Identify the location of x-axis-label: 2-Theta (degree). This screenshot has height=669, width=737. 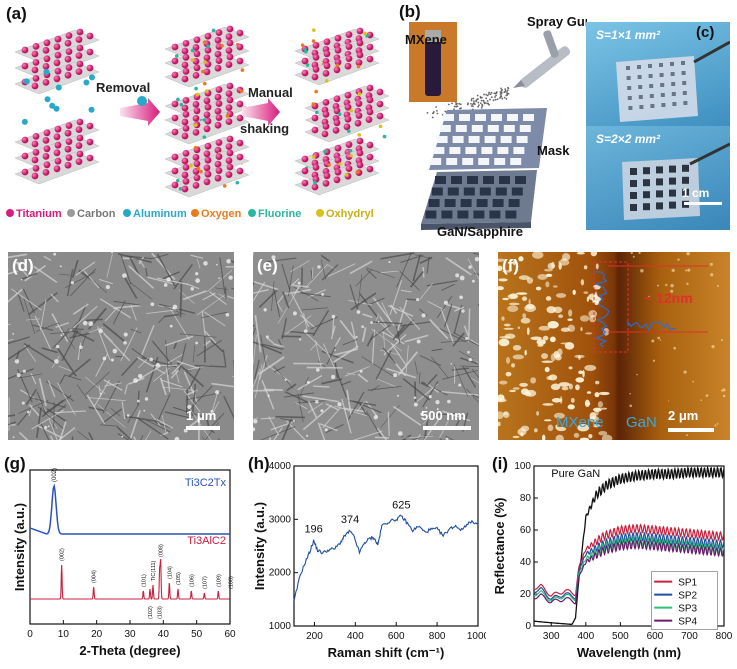
(129, 650).